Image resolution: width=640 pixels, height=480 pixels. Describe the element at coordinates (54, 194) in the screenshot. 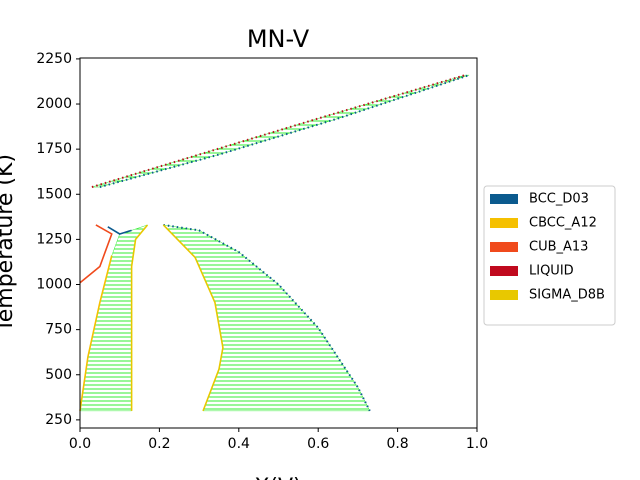

I see `y-tick-label: 1500` at that location.